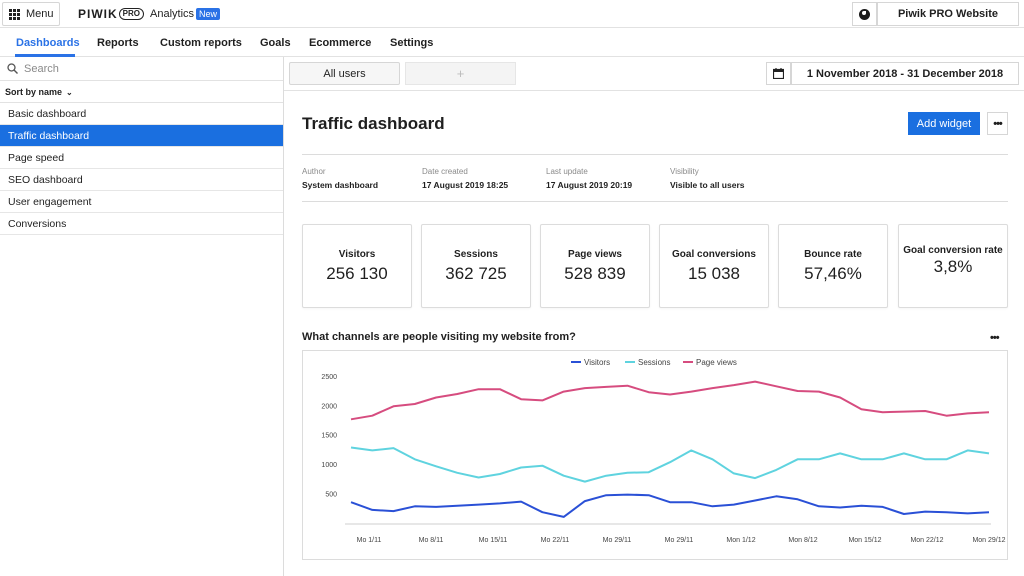 Image resolution: width=1024 pixels, height=576 pixels. What do you see at coordinates (314, 171) in the screenshot?
I see `meta-key: Author` at bounding box center [314, 171].